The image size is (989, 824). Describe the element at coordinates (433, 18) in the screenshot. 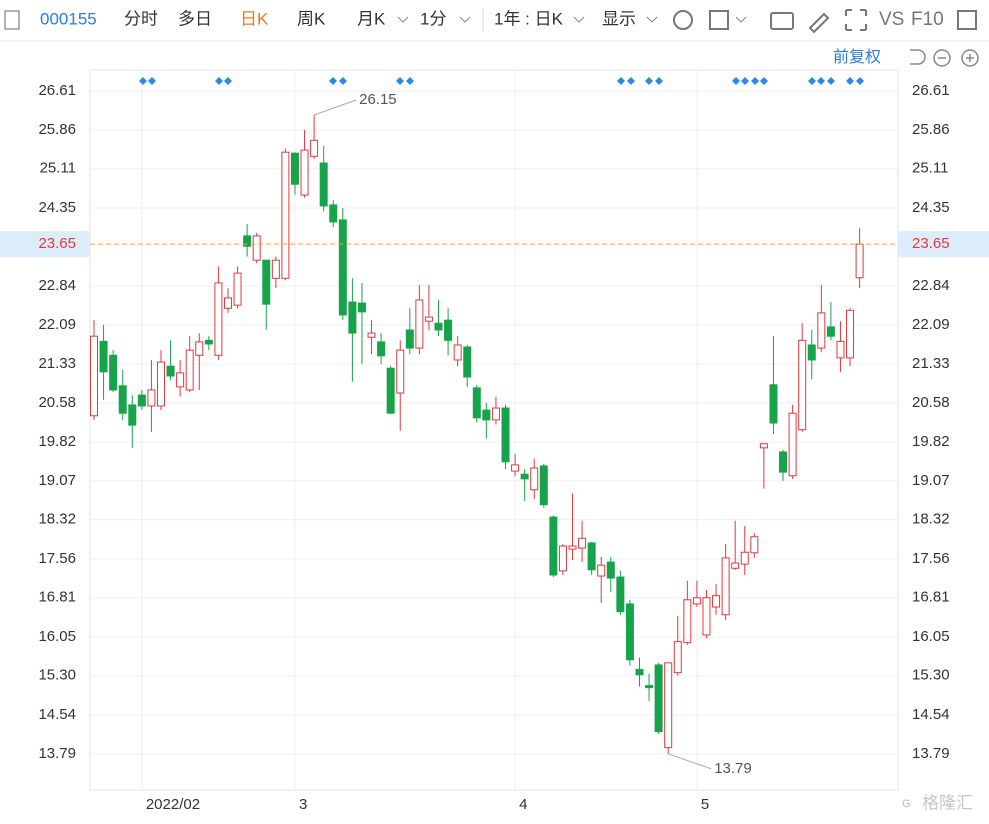

I see `interval: 1分` at that location.